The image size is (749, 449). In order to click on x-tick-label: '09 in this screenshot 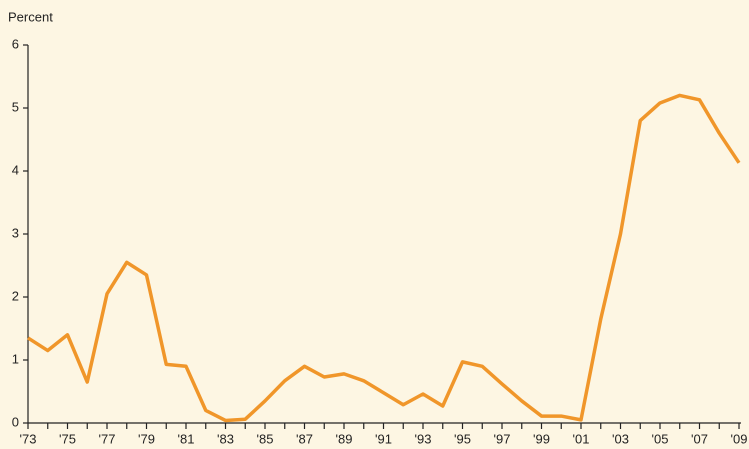, I will do `click(739, 438)`.